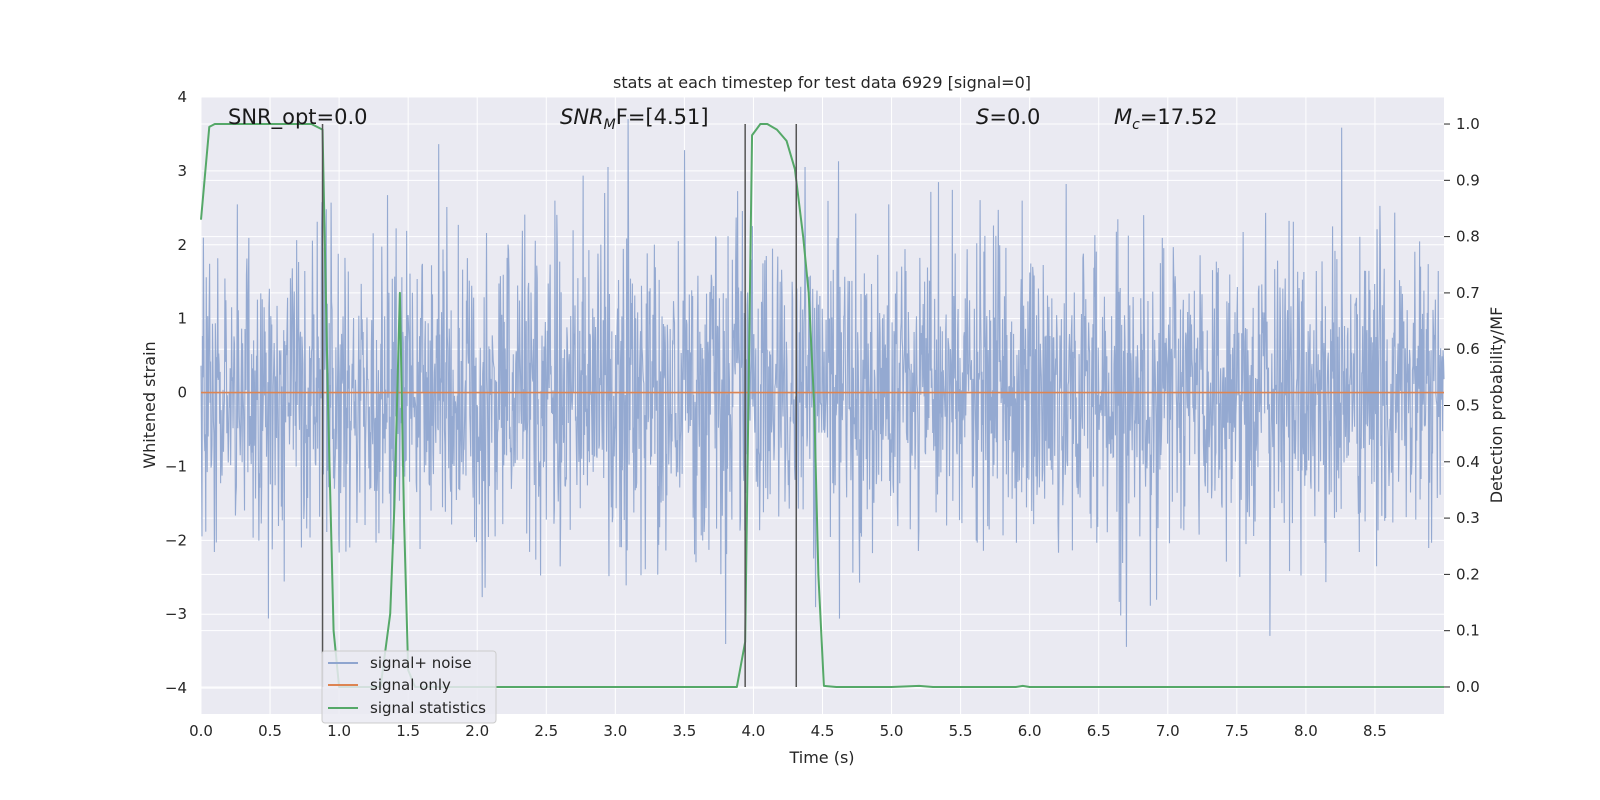 This screenshot has height=800, width=1600. I want to click on y-tick-label: −3, so click(176, 614).